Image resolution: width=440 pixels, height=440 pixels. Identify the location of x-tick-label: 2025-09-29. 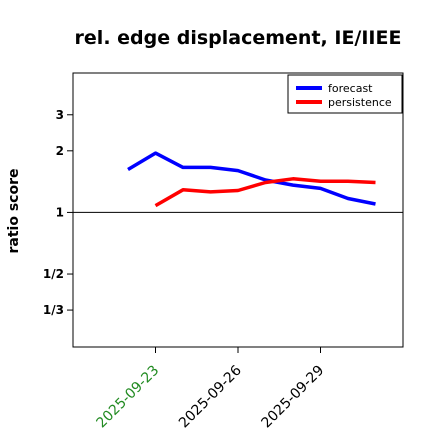
(292, 397).